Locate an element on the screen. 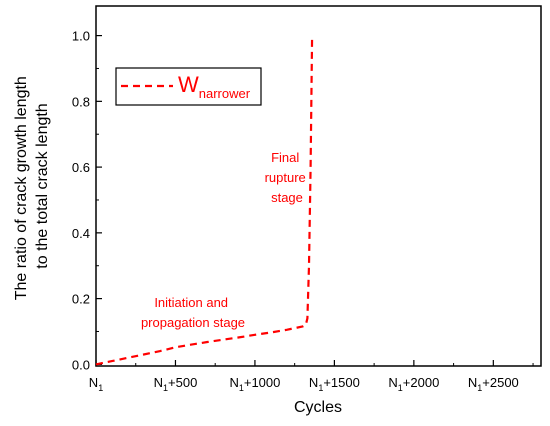 This screenshot has height=426, width=550. y-tick-label: 0.8 is located at coordinates (81, 101).